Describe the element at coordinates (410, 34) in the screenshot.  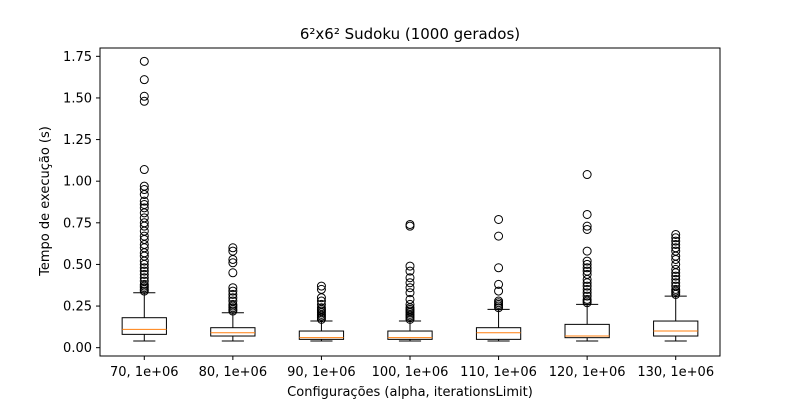
I see `chart-title: 6²x6² Sudoku (1000 gerados)` at that location.